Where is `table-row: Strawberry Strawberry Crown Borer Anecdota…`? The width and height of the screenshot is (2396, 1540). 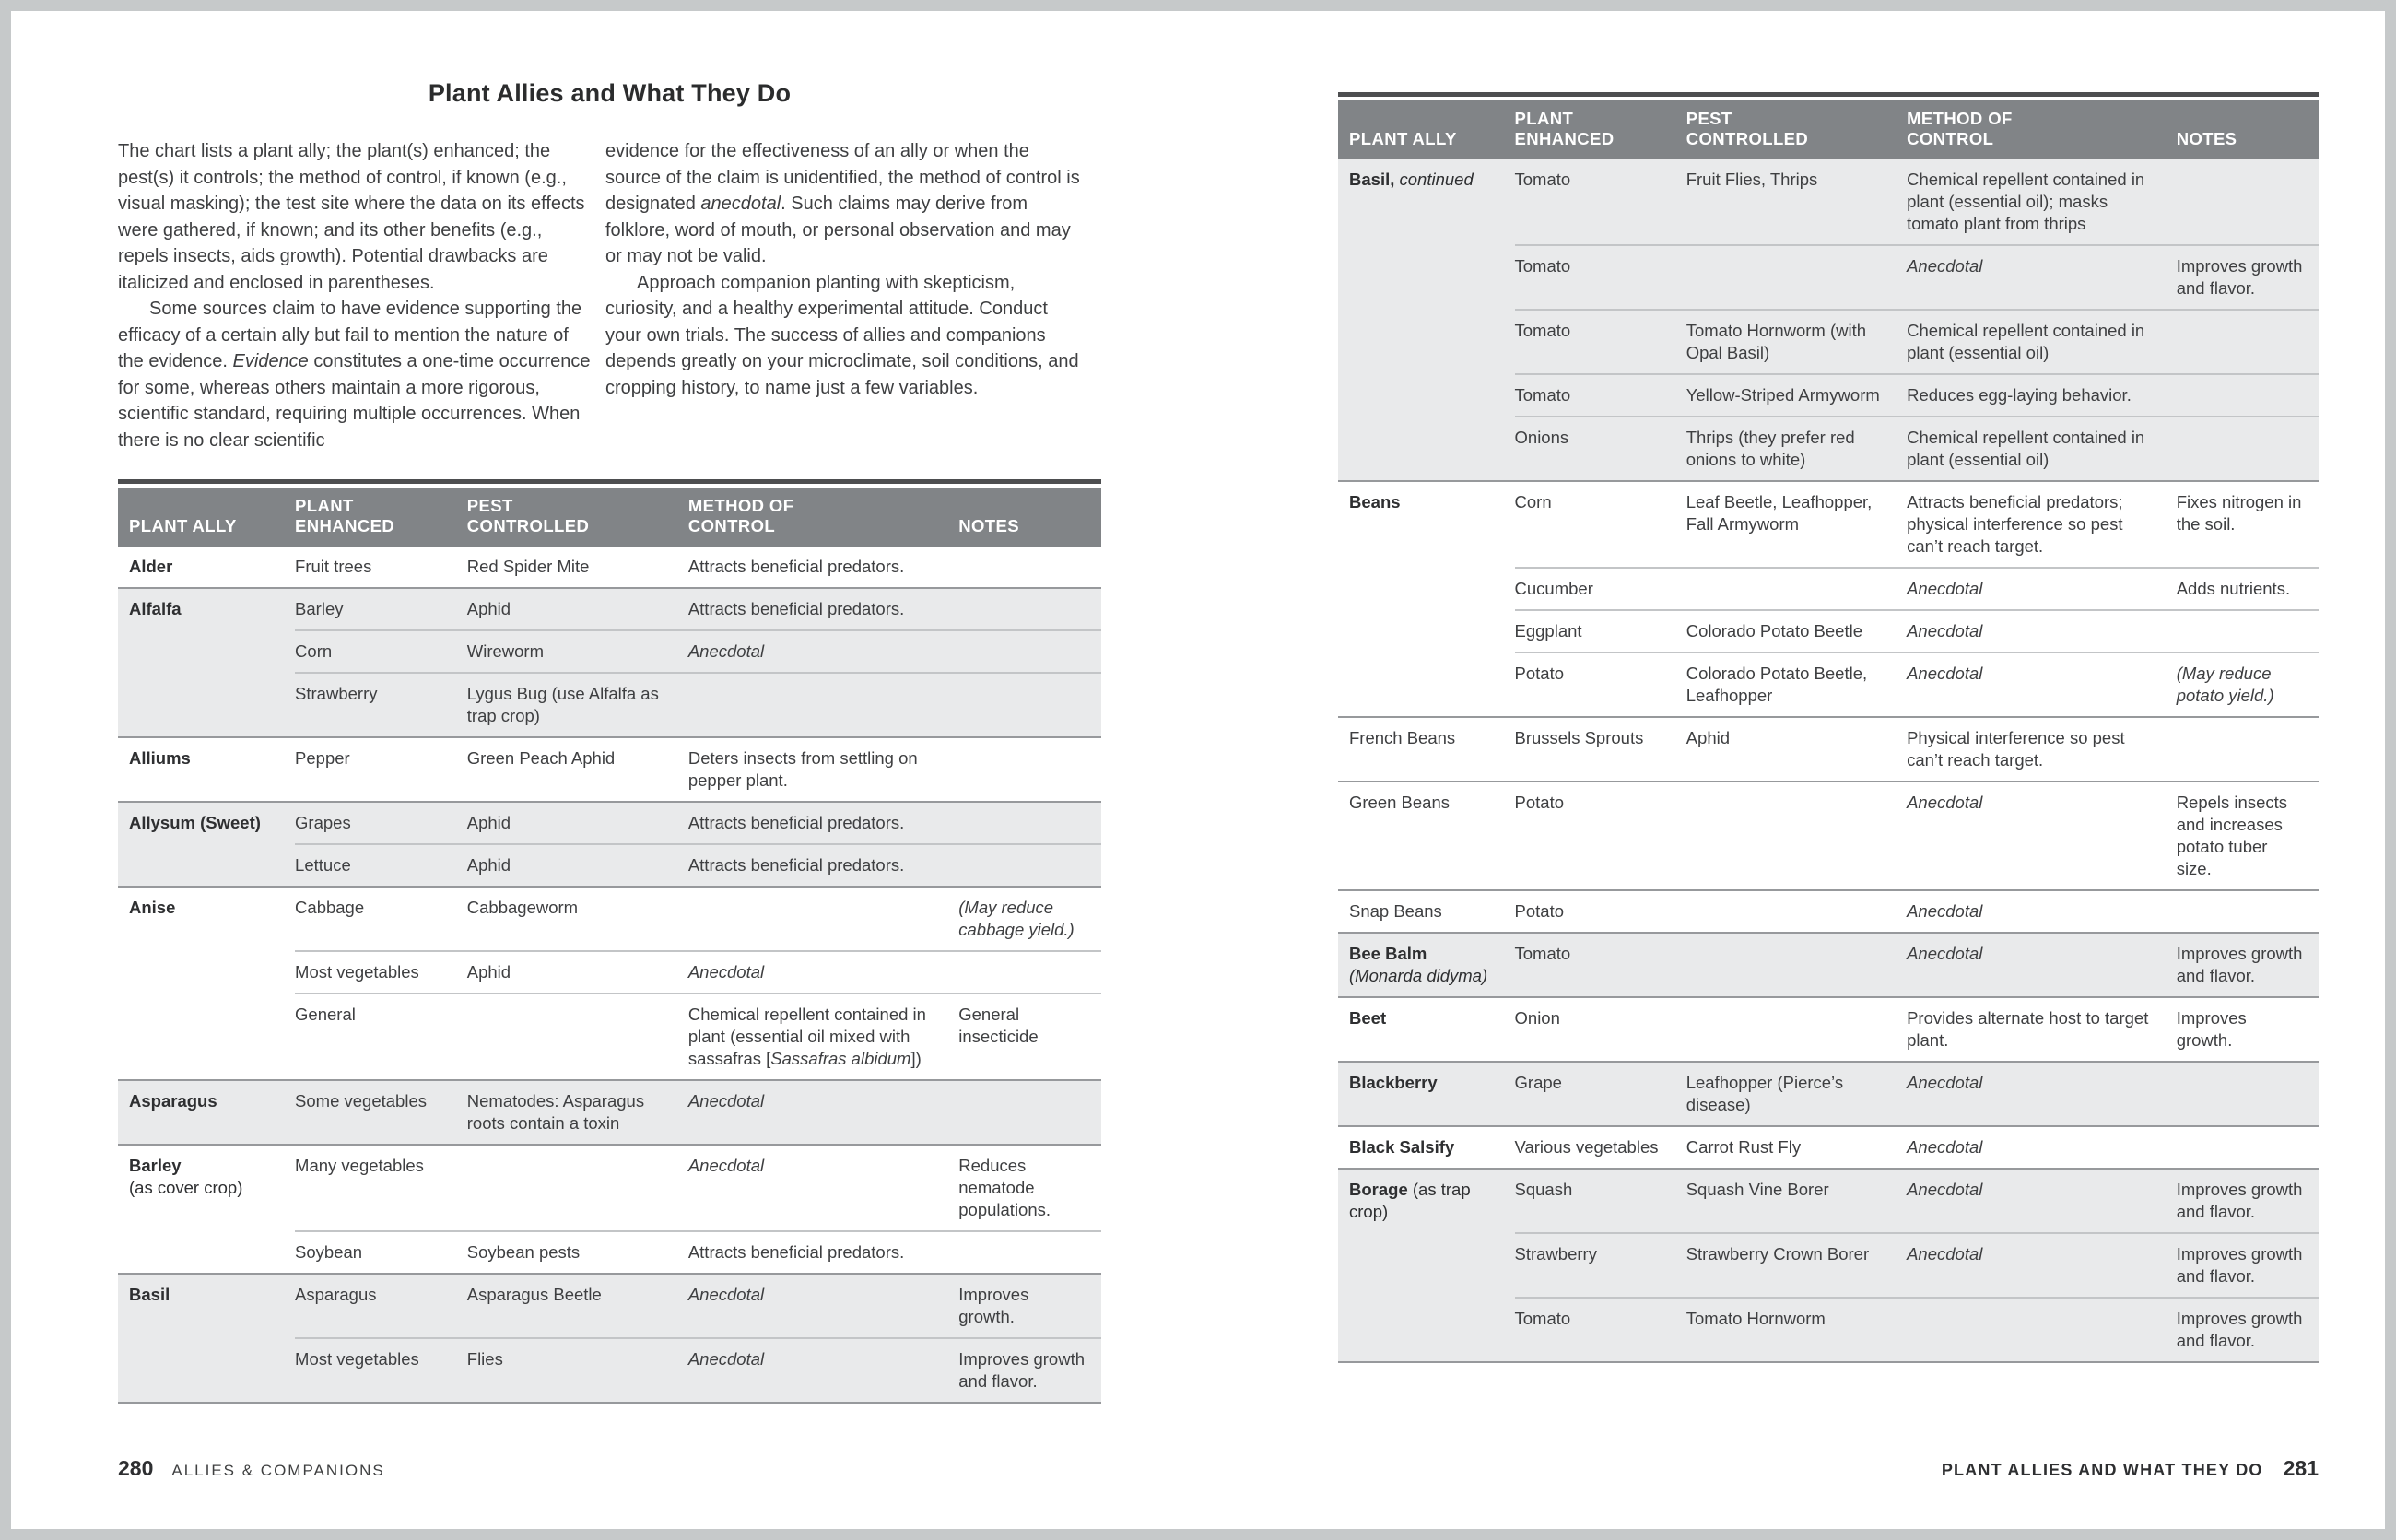
table-row: Strawberry Strawberry Crown Borer Anecdota… is located at coordinates (1829, 1264).